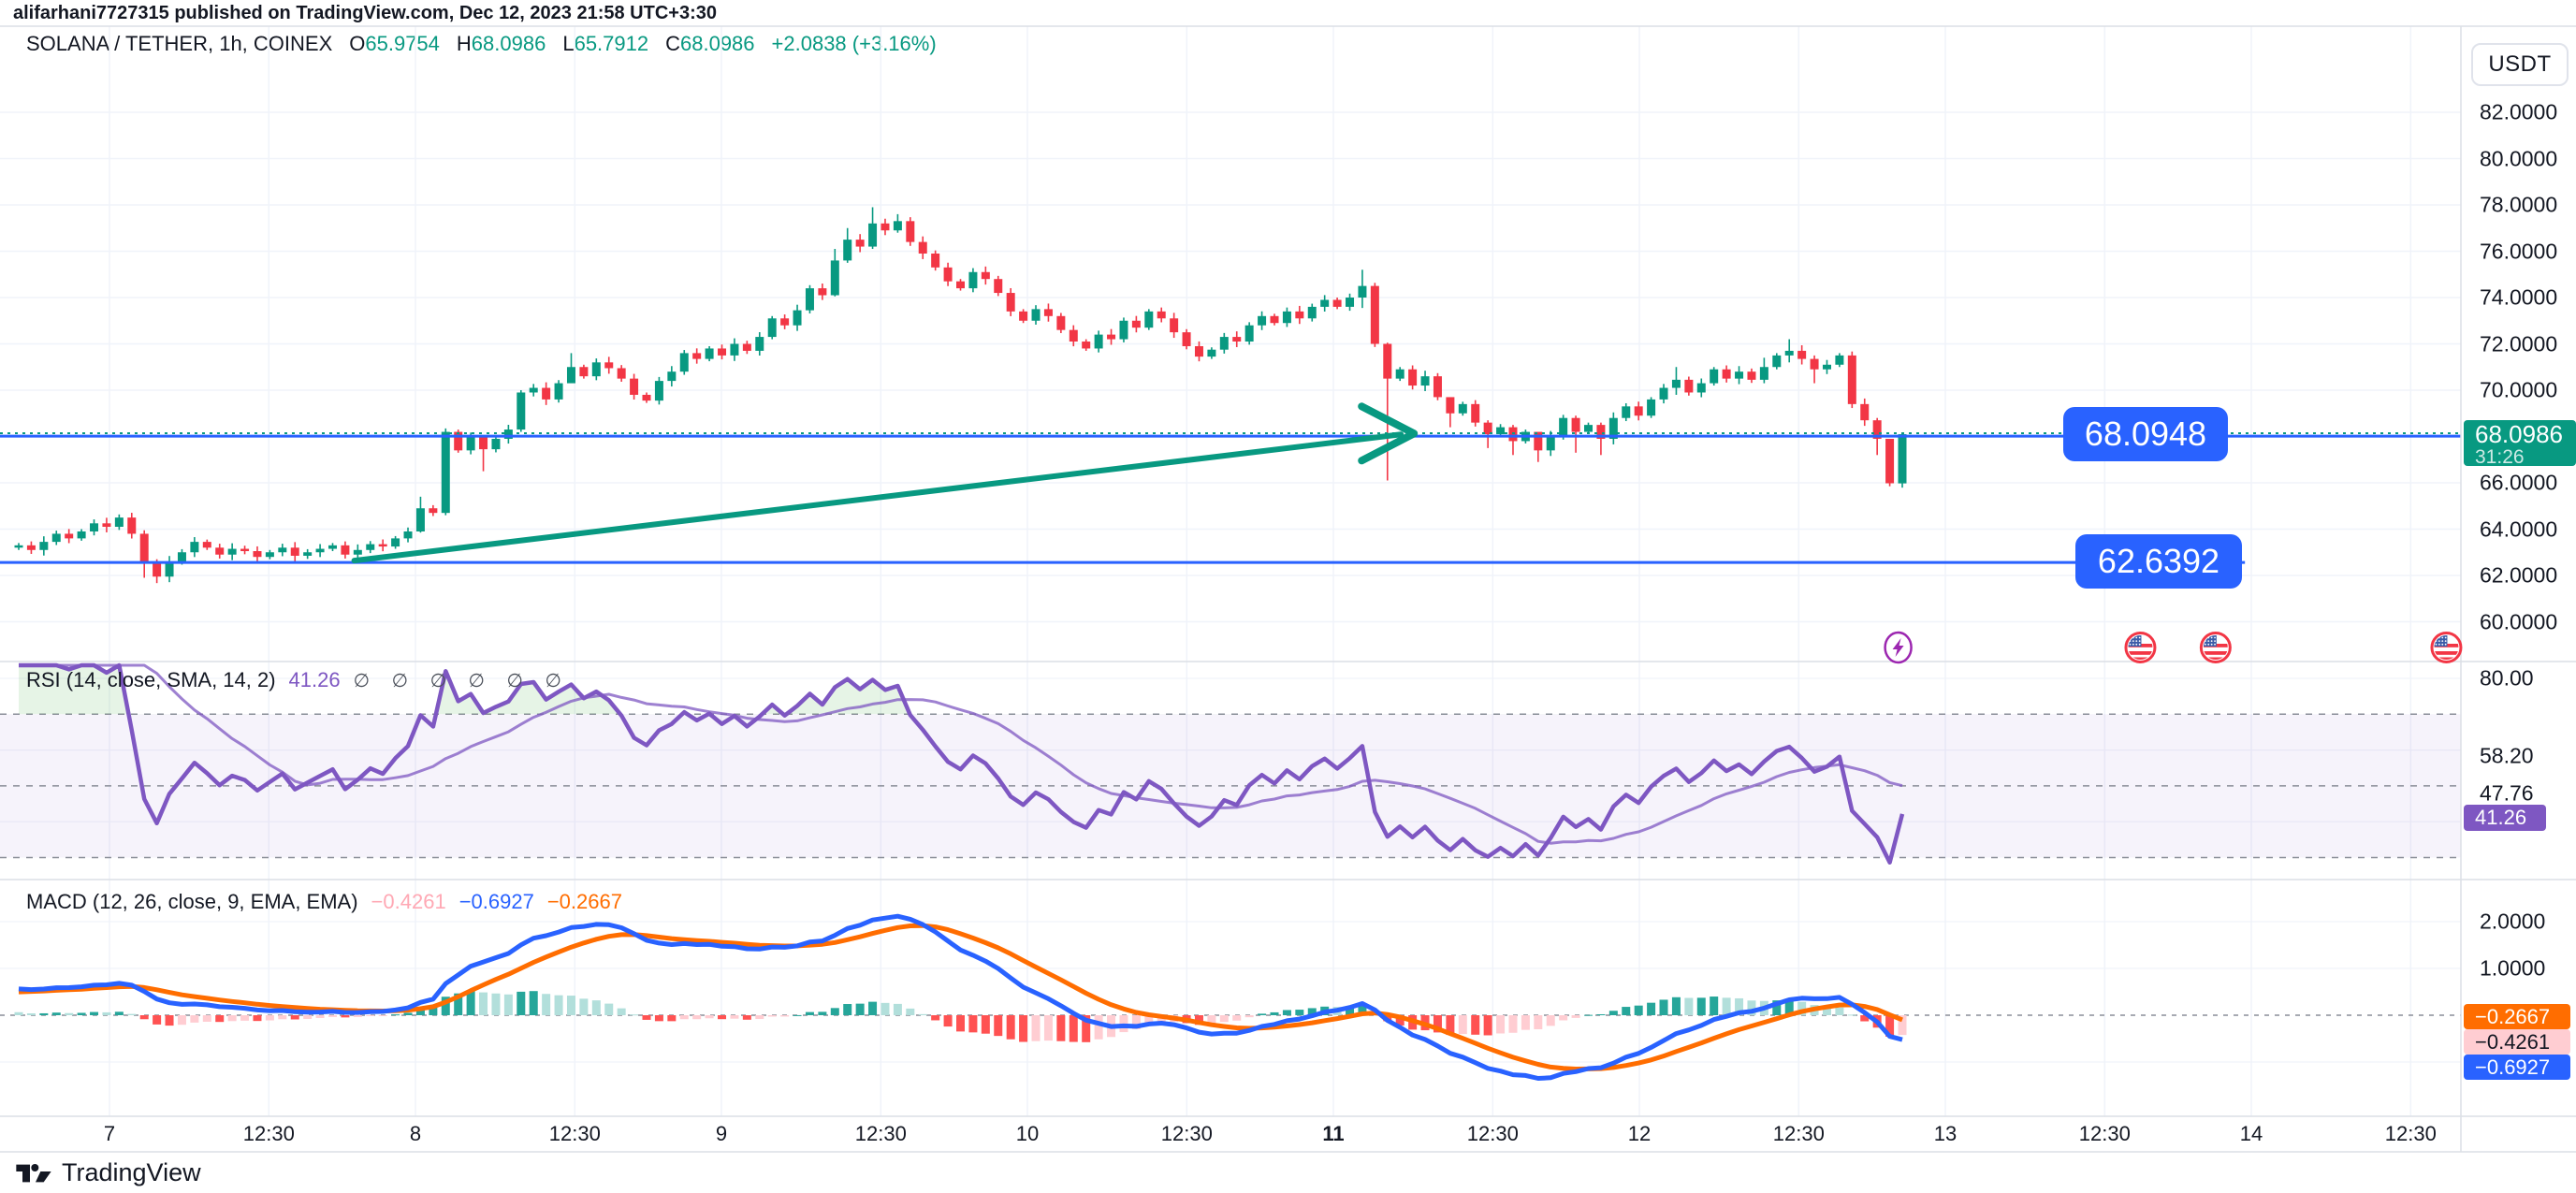 The image size is (2576, 1193). Describe the element at coordinates (2519, 251) in the screenshot. I see `price-tick: 76.0000` at that location.